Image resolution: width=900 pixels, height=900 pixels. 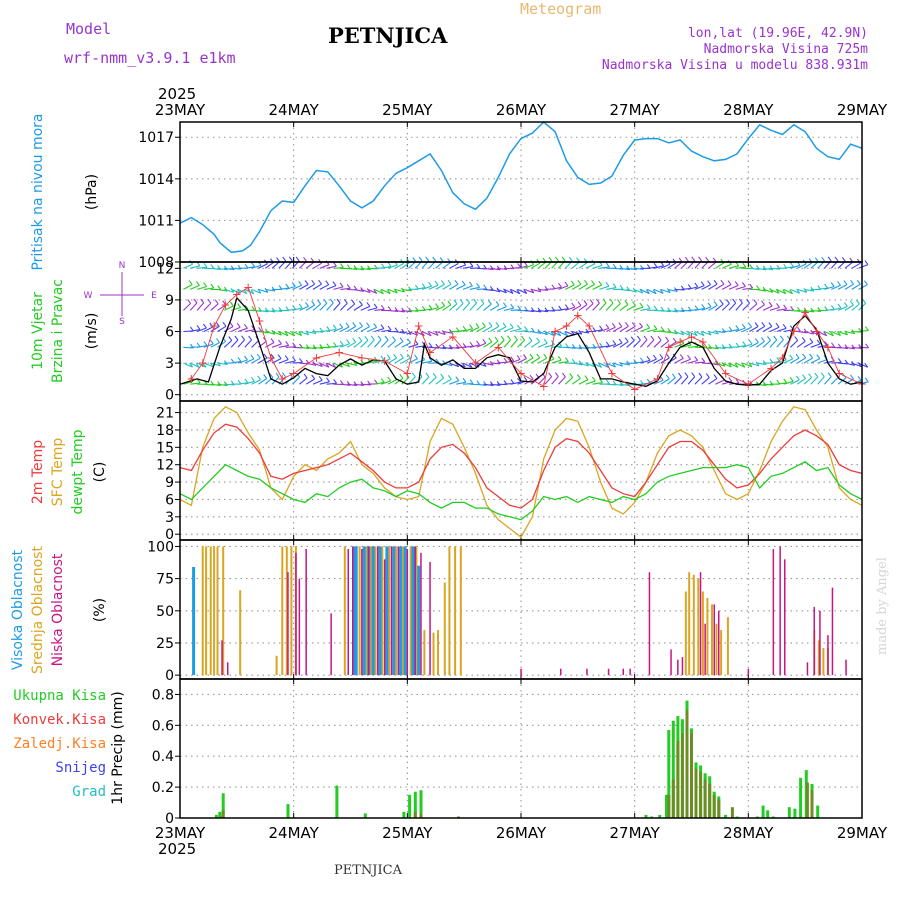 What do you see at coordinates (165, 269) in the screenshot?
I see `y-tick-label: 12` at bounding box center [165, 269].